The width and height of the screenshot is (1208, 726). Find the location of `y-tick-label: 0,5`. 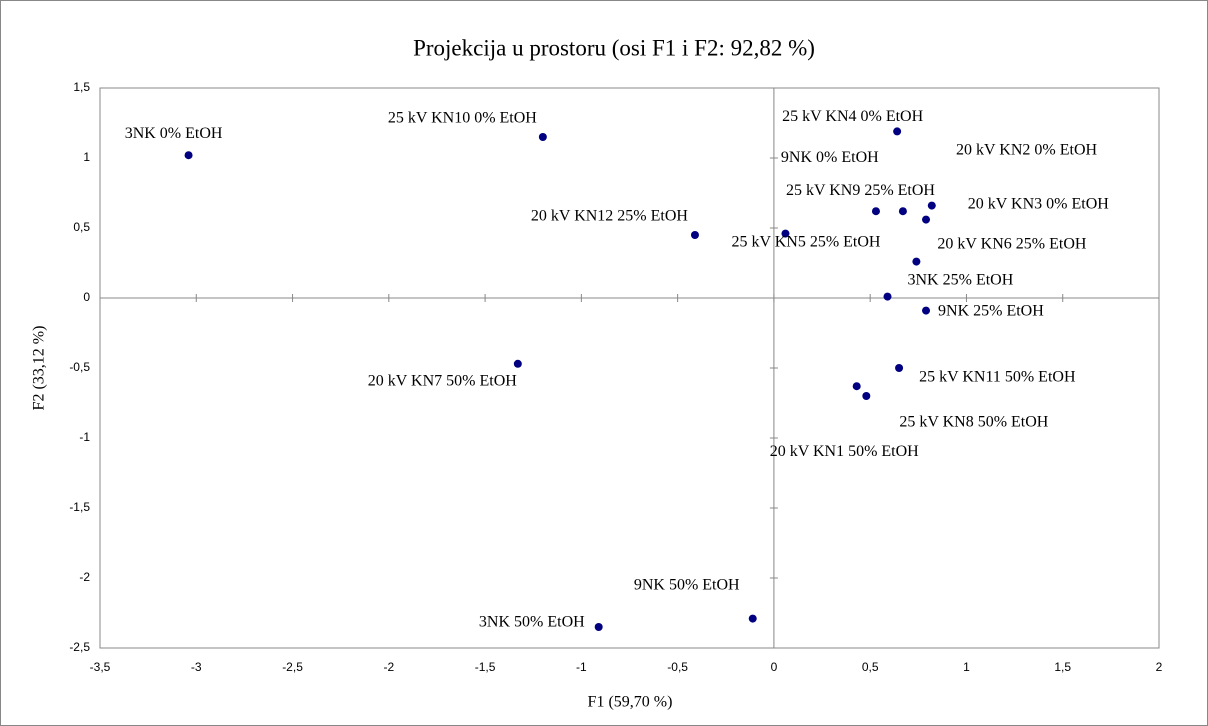

y-tick-label: 0,5 is located at coordinates (81, 227).